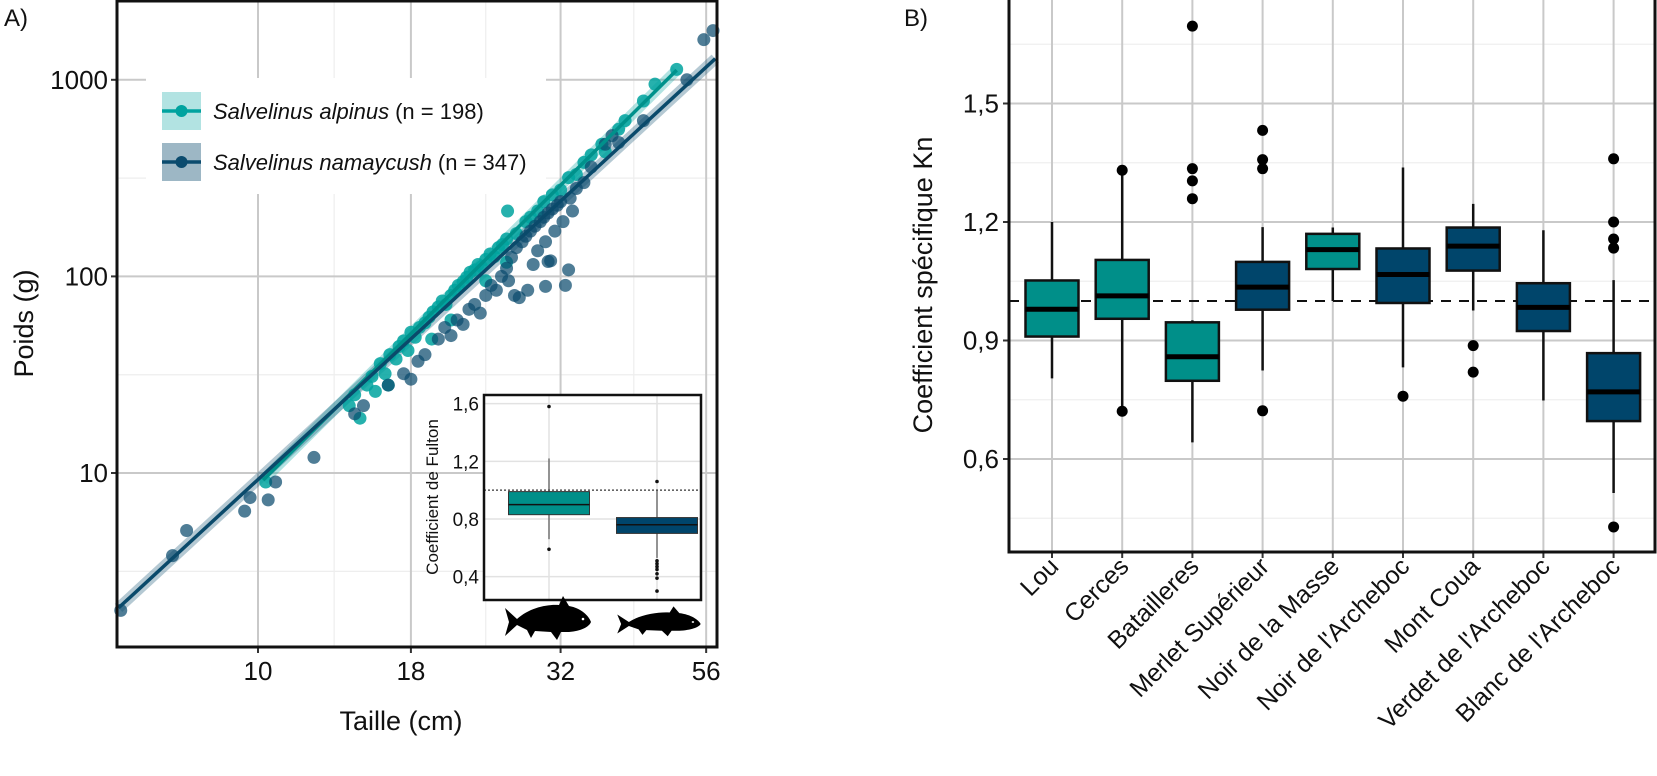 This screenshot has width=1657, height=776. I want to click on y-axis-label: Coefficient spécifique Kn, so click(923, 285).